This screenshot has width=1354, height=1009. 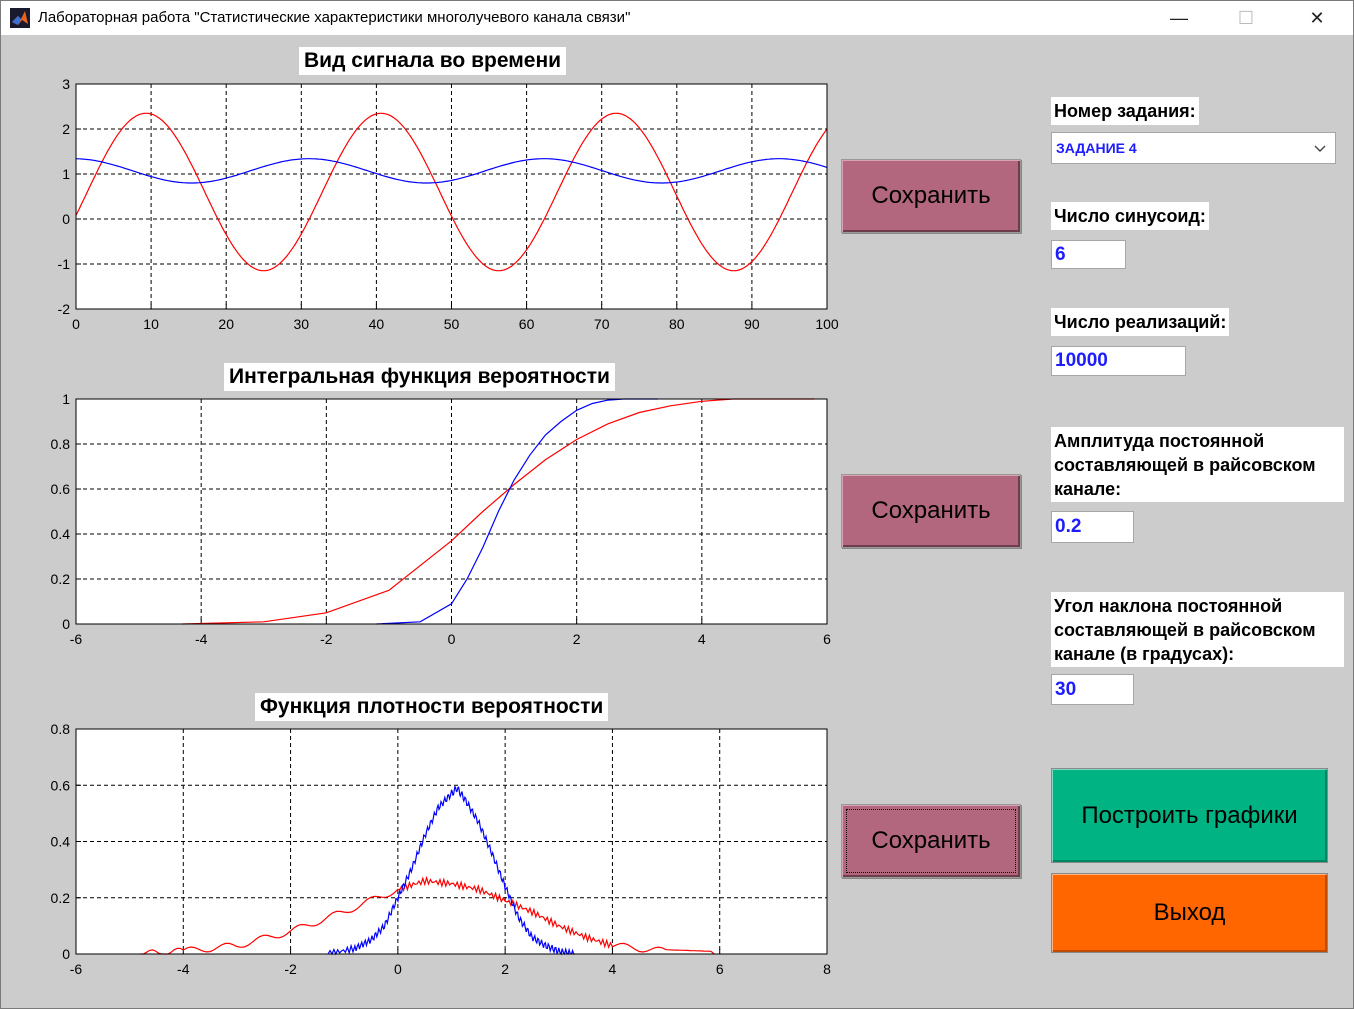 I want to click on plot-title-cdf: Интегральная функция вероятности, so click(x=419, y=377).